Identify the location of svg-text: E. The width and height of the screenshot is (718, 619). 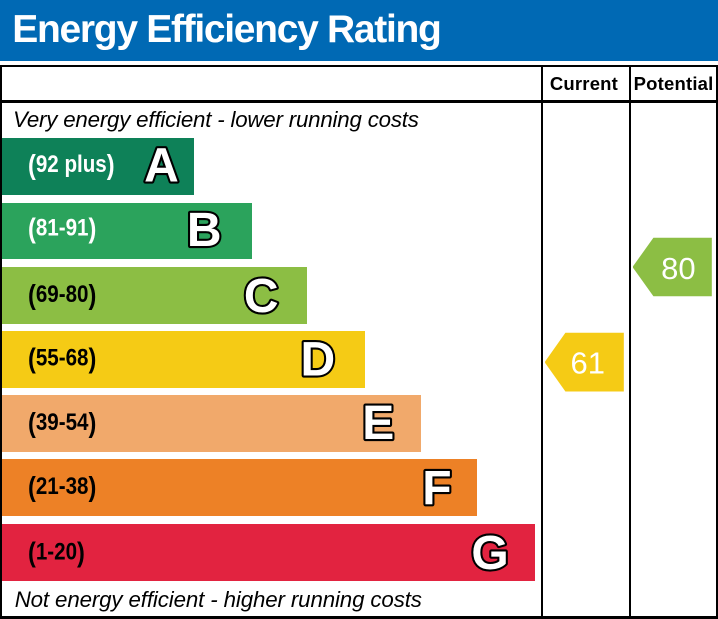
(378, 423).